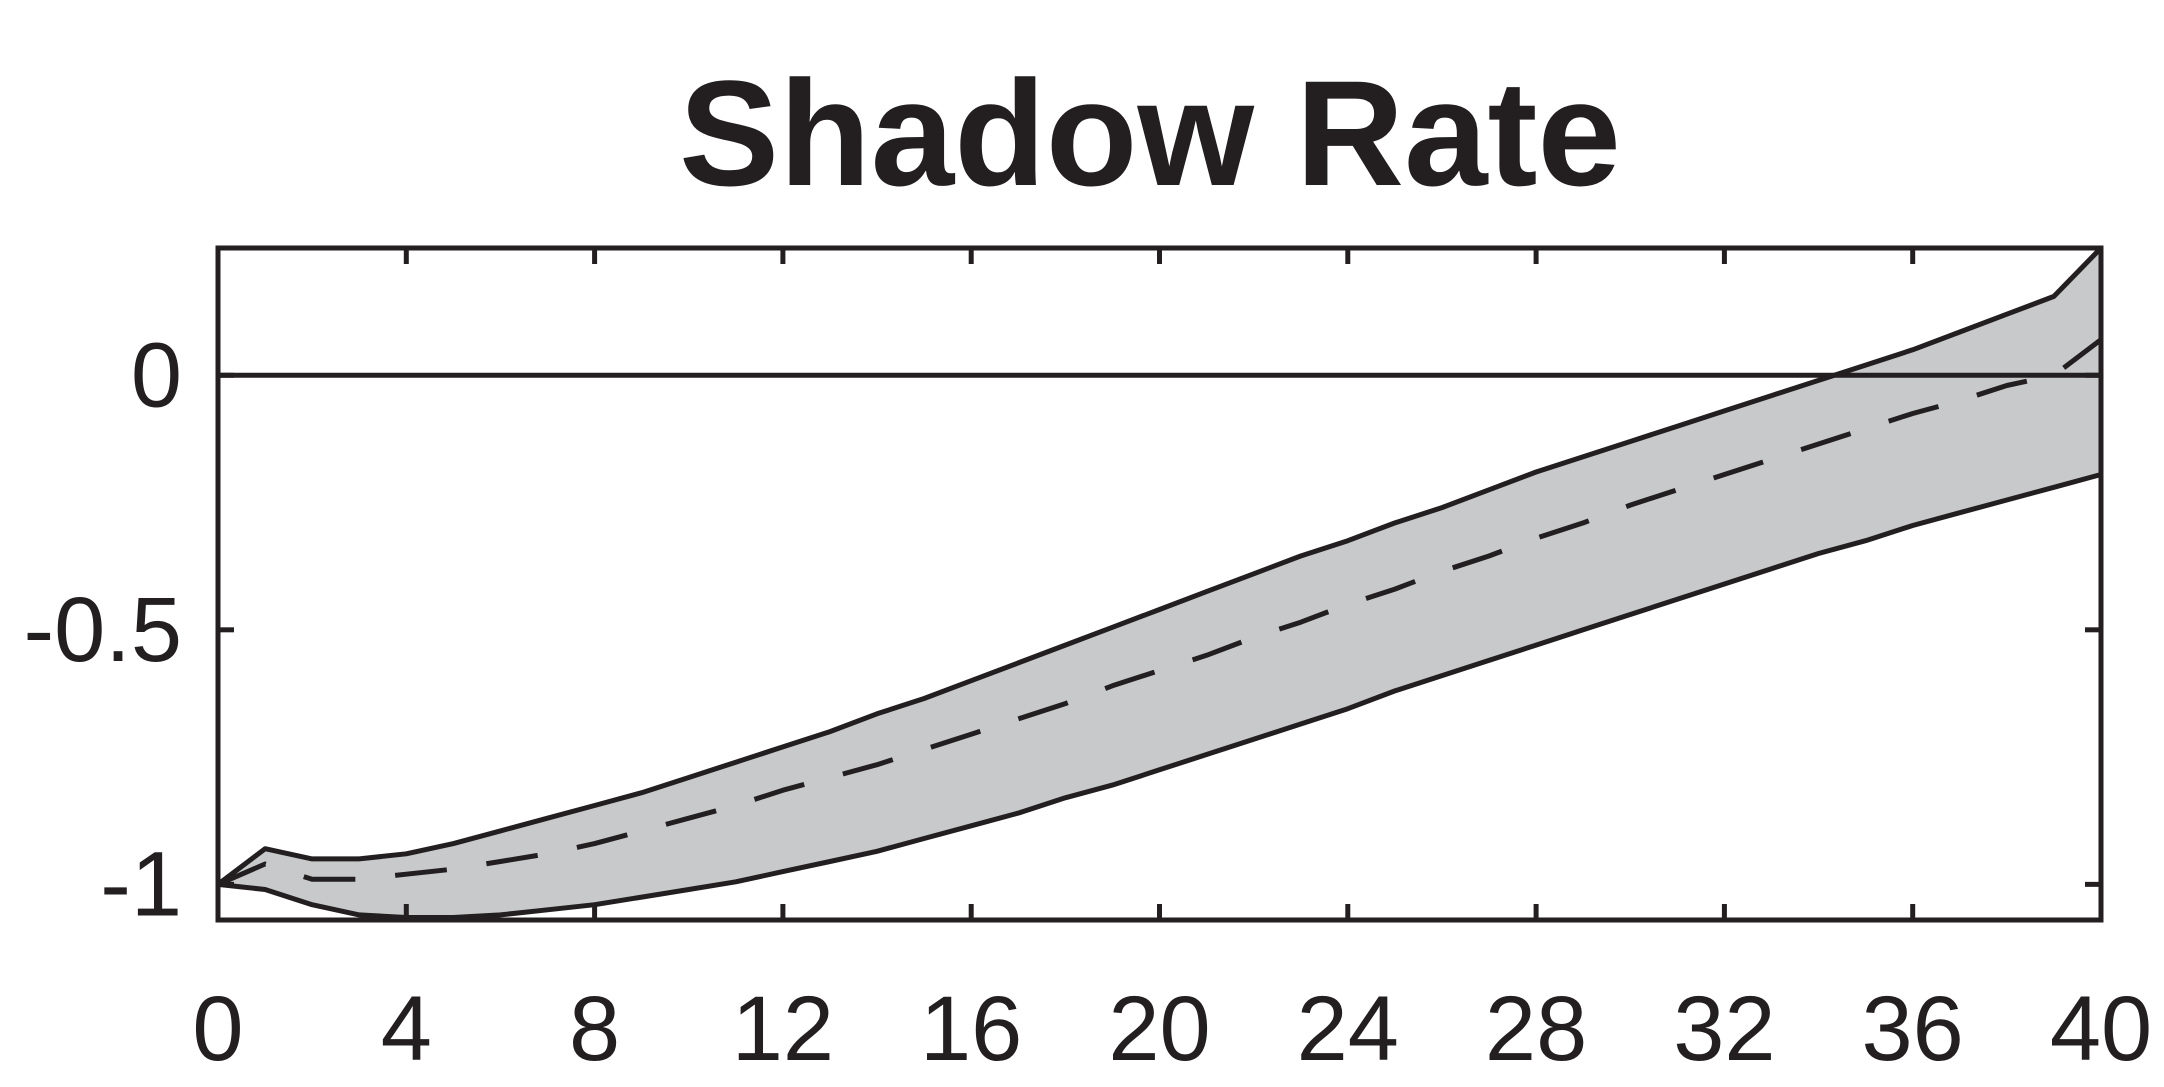  What do you see at coordinates (1348, 1029) in the screenshot?
I see `x-tick-label: 24` at bounding box center [1348, 1029].